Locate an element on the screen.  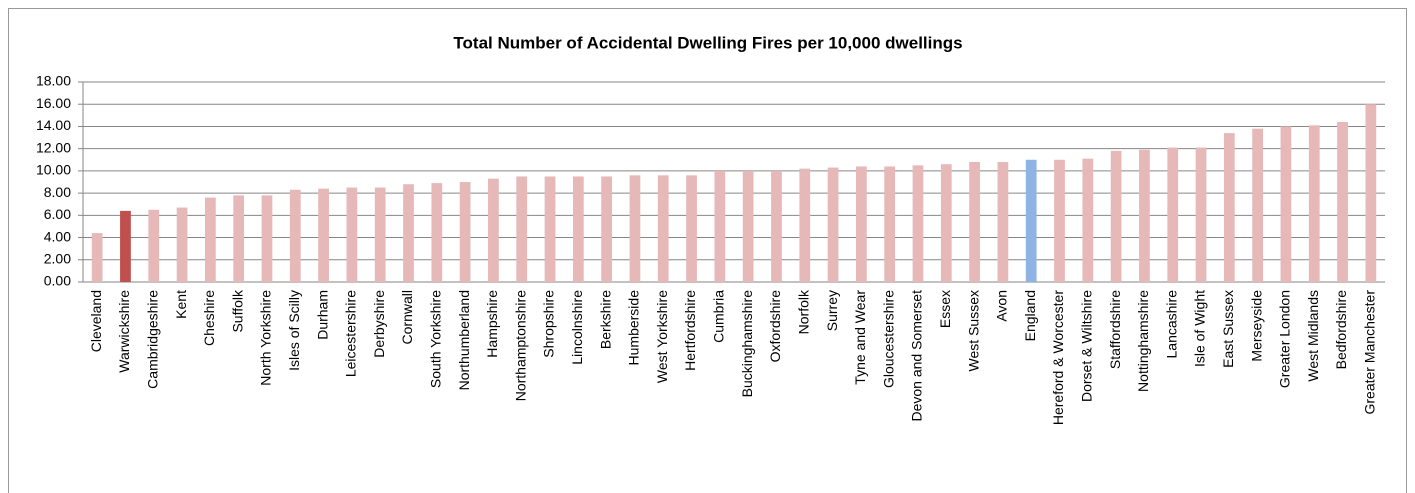
x-tick-label: Surrey is located at coordinates (832, 310).